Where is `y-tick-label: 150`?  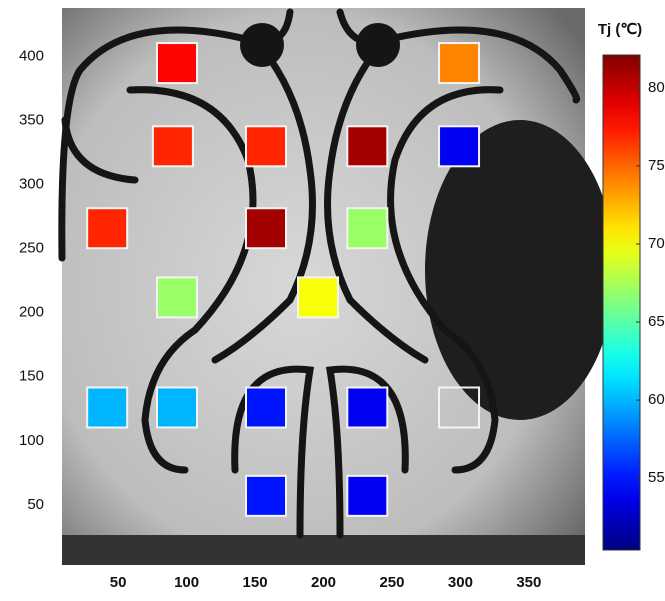
y-tick-label: 150 is located at coordinates (31, 376).